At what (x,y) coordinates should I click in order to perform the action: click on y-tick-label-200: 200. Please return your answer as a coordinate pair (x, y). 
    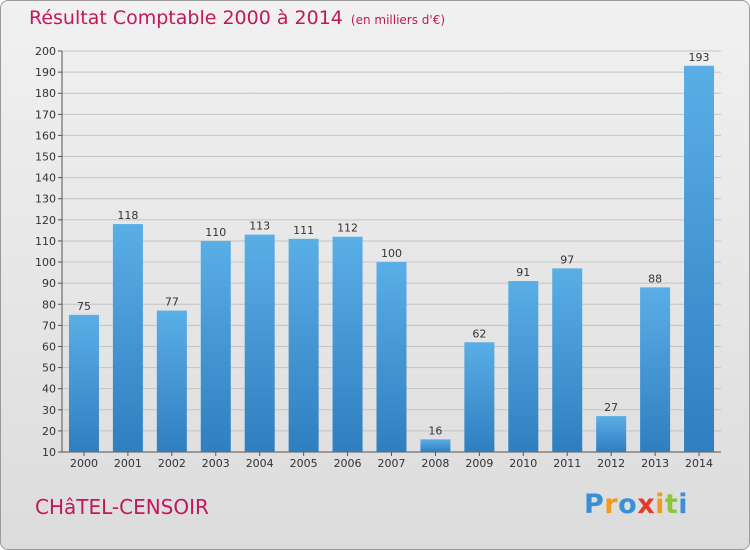
    Looking at the image, I should click on (45, 51).